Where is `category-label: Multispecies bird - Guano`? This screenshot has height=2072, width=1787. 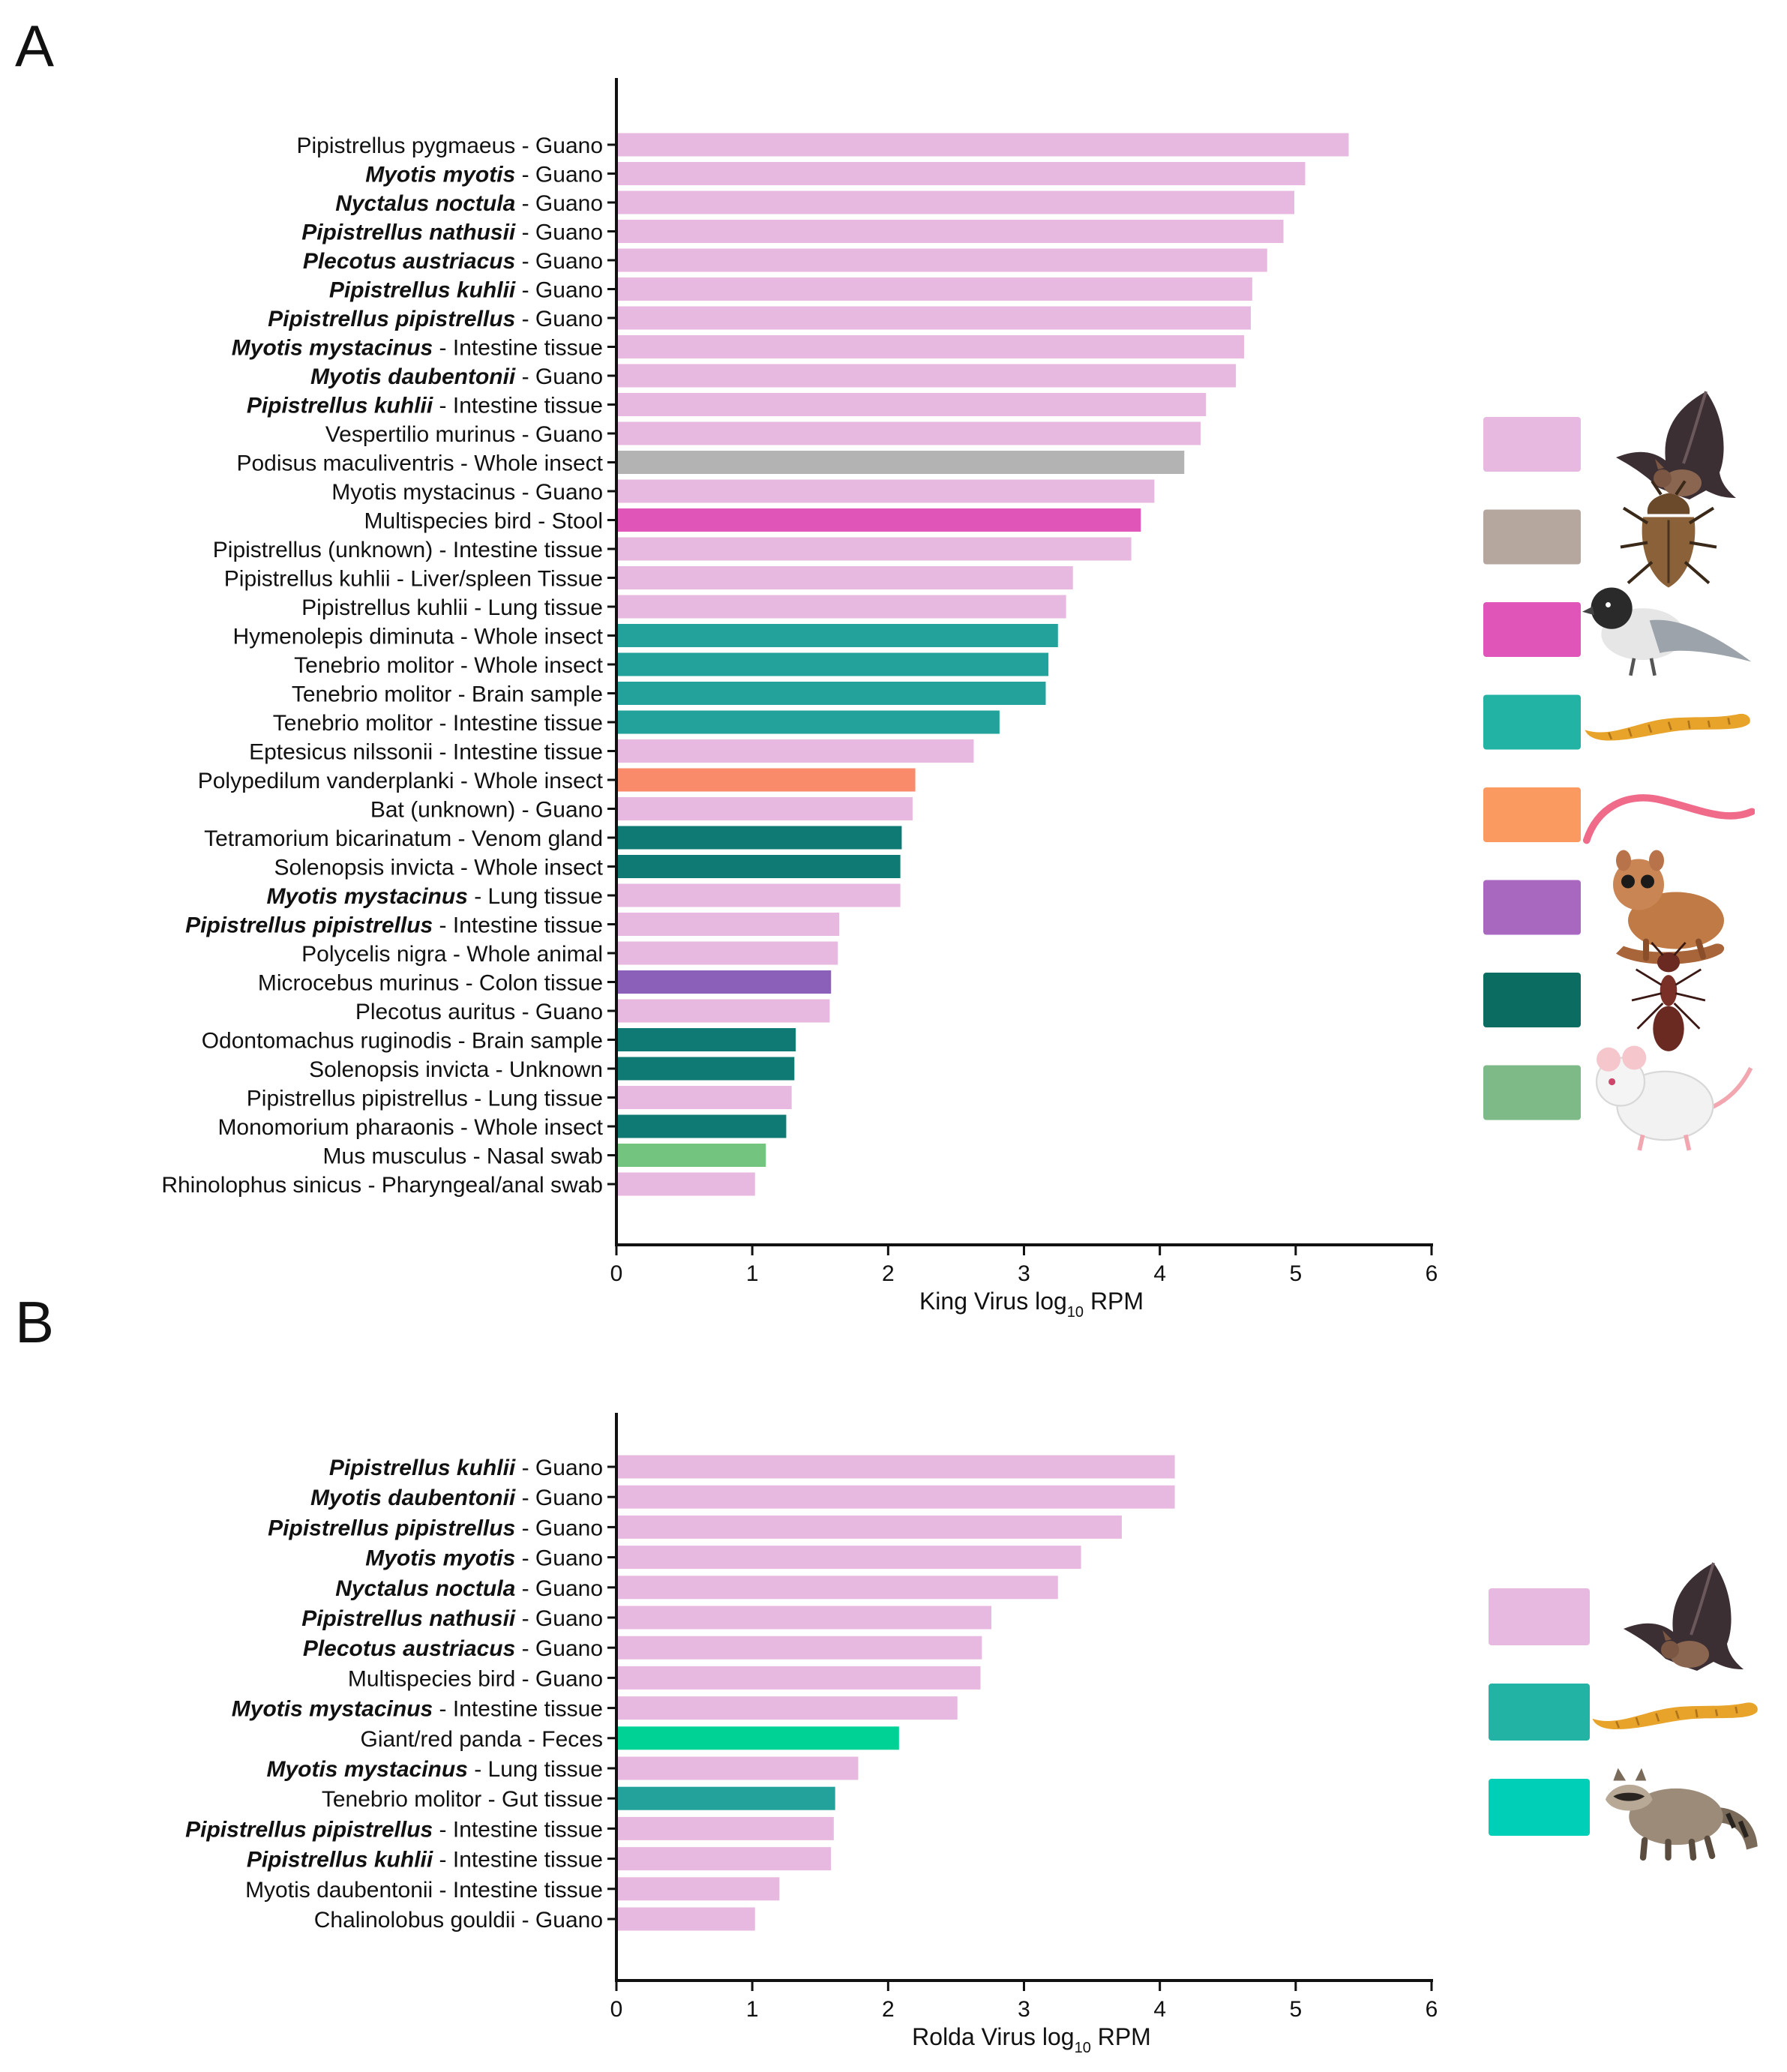
category-label: Multispecies bird - Guano is located at coordinates (476, 1679).